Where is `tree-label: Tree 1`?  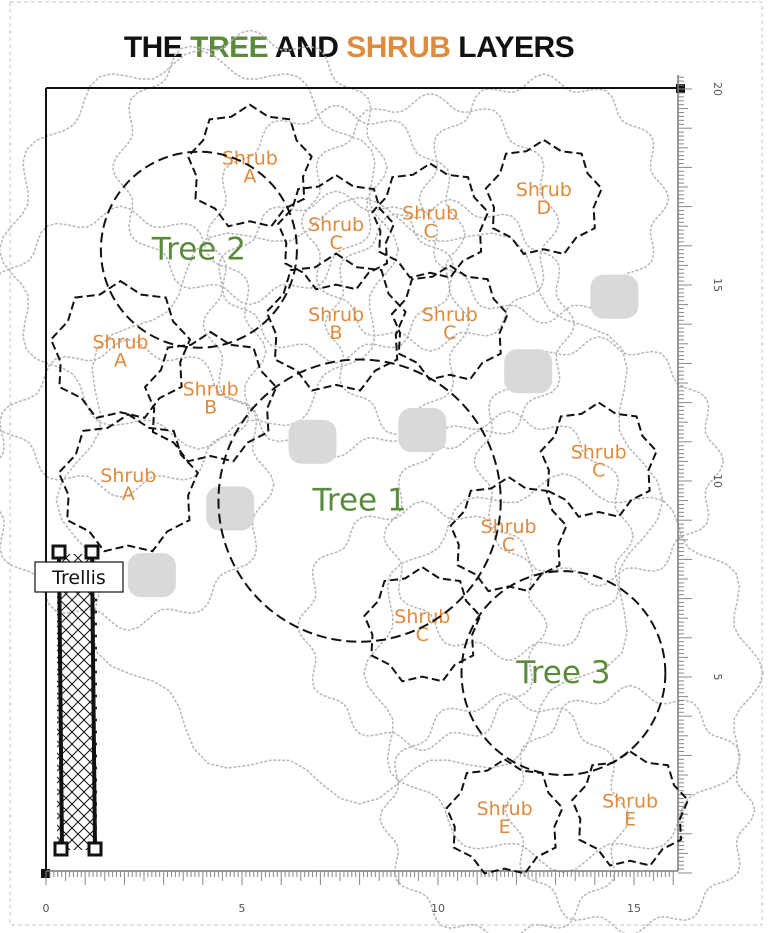 tree-label: Tree 1 is located at coordinates (359, 501).